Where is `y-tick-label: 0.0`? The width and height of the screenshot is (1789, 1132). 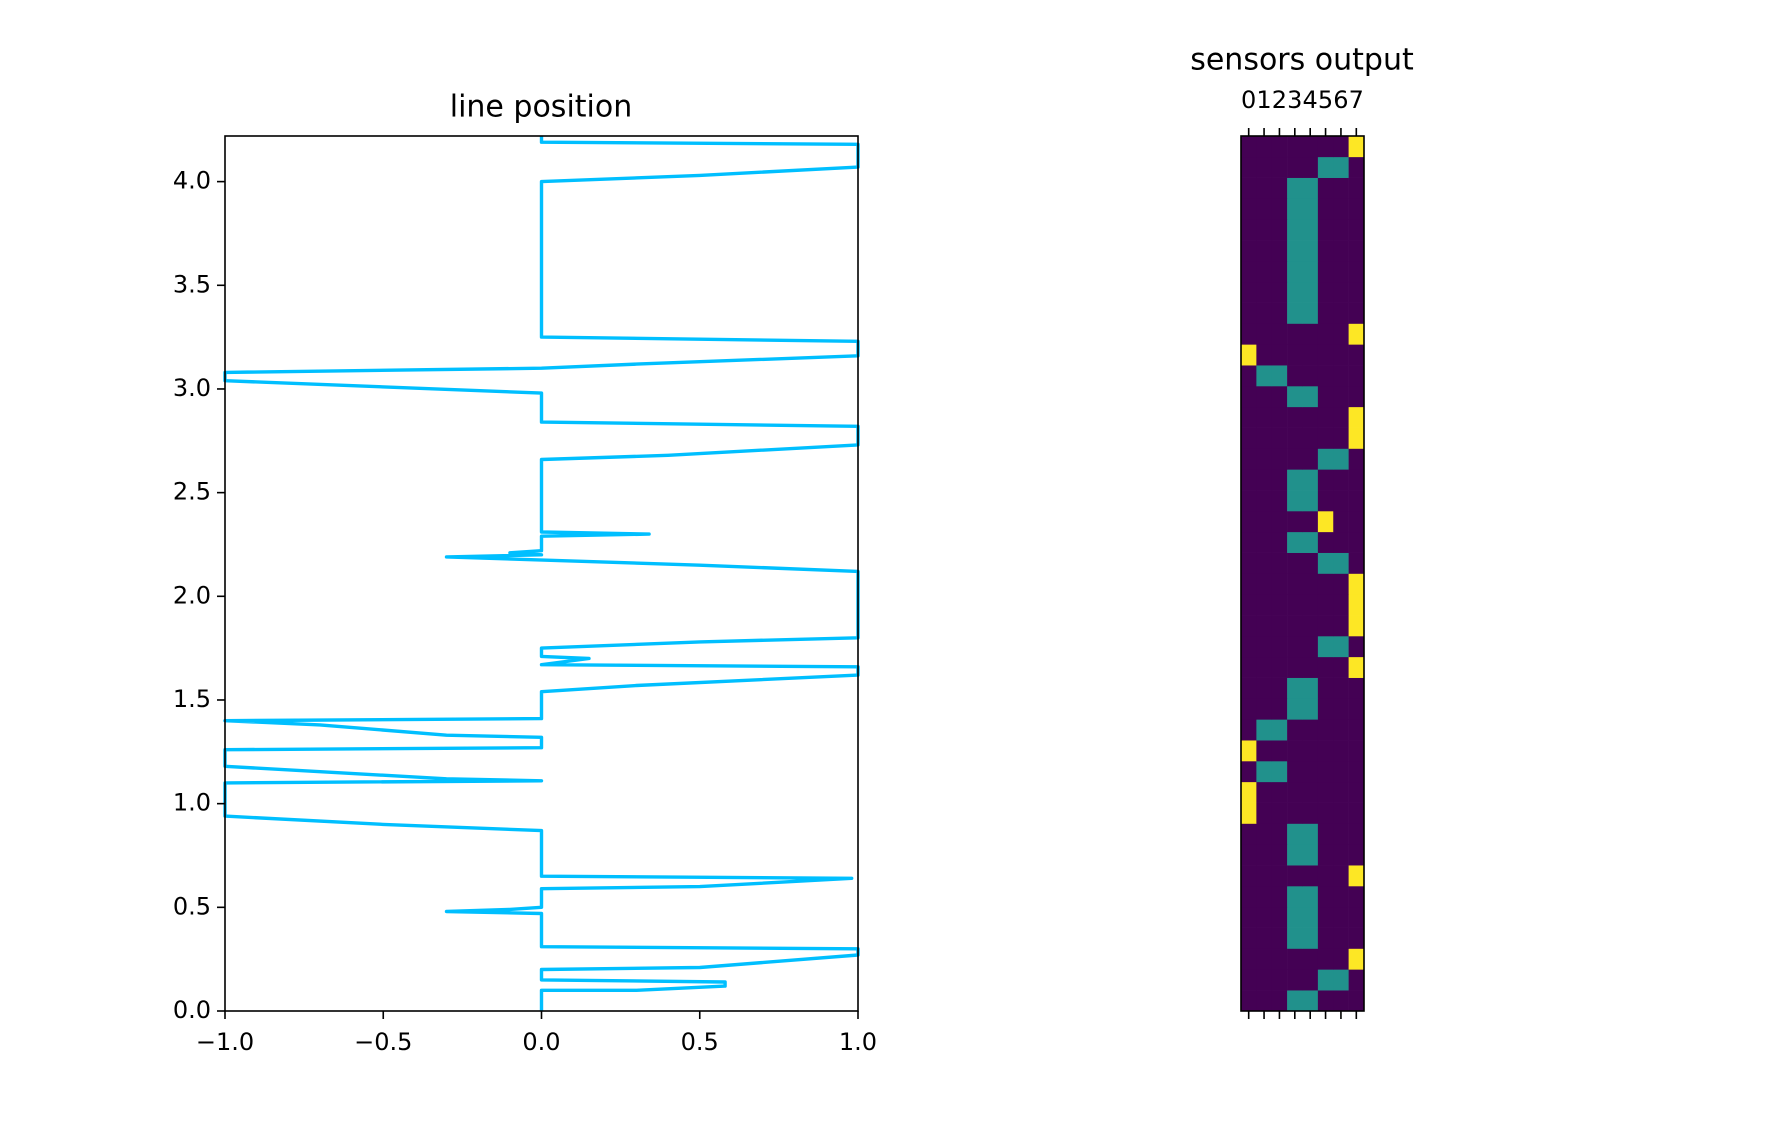
y-tick-label: 0.0 is located at coordinates (192, 1010).